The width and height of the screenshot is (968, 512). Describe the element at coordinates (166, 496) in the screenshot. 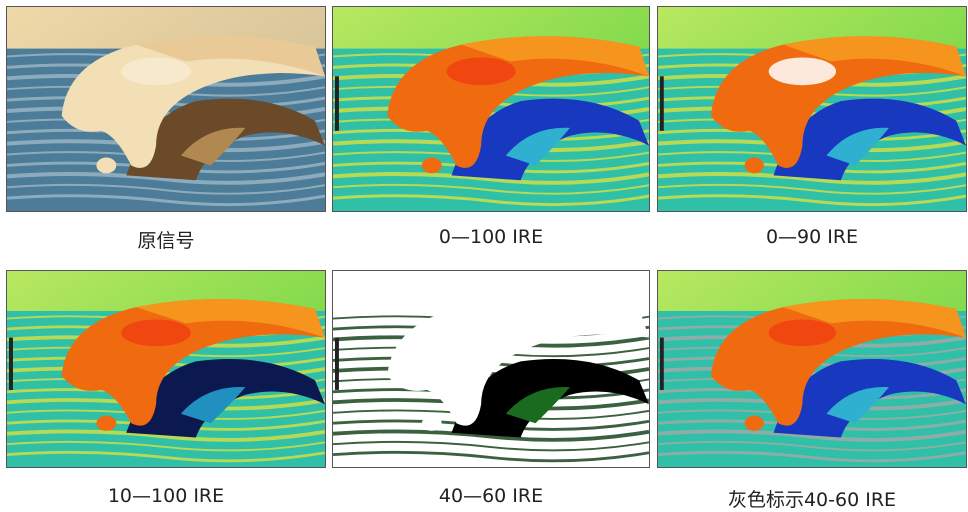

I see `caption: 10—100 IRE` at that location.